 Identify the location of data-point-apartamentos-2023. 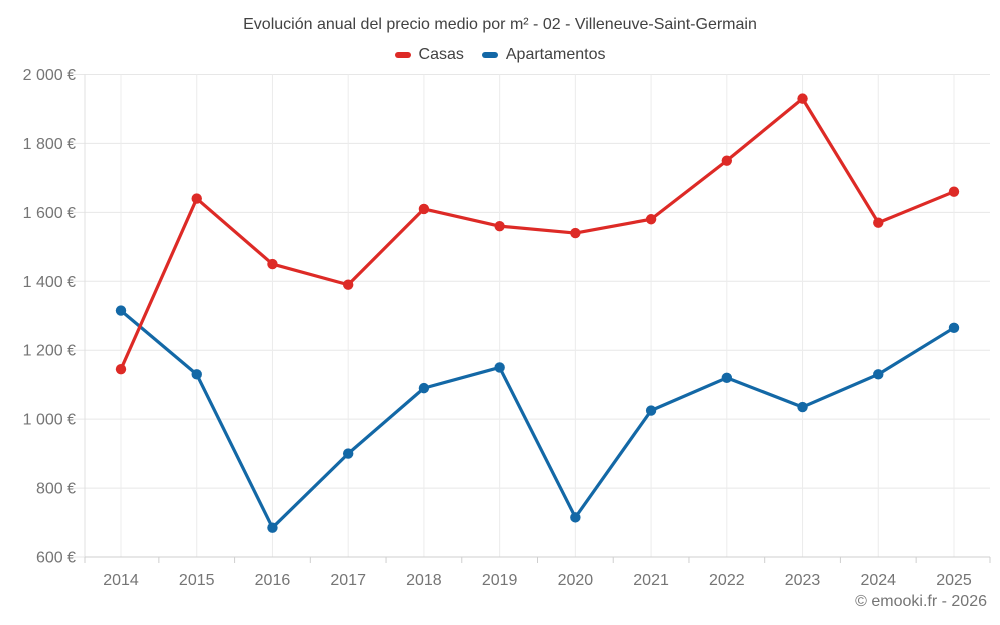
(802, 407).